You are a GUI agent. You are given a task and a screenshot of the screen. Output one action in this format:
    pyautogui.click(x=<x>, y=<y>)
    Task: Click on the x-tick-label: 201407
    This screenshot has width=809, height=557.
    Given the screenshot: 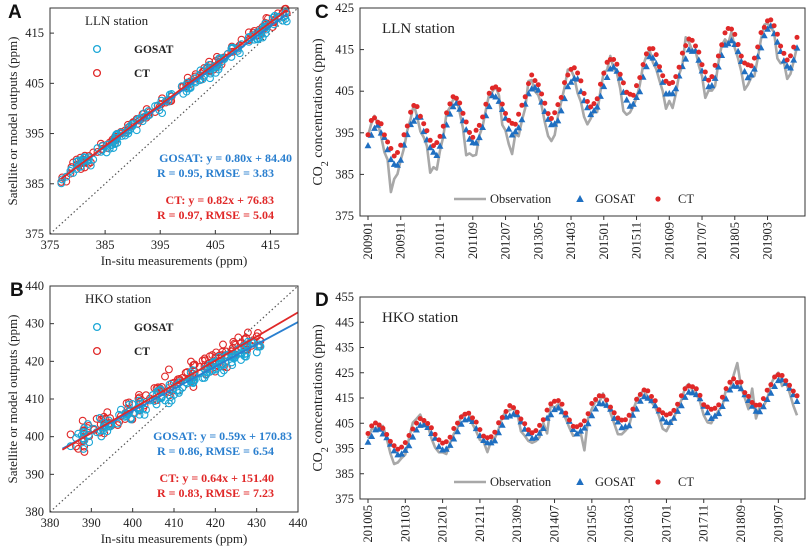 What is the action you would take?
    pyautogui.click(x=555, y=524)
    